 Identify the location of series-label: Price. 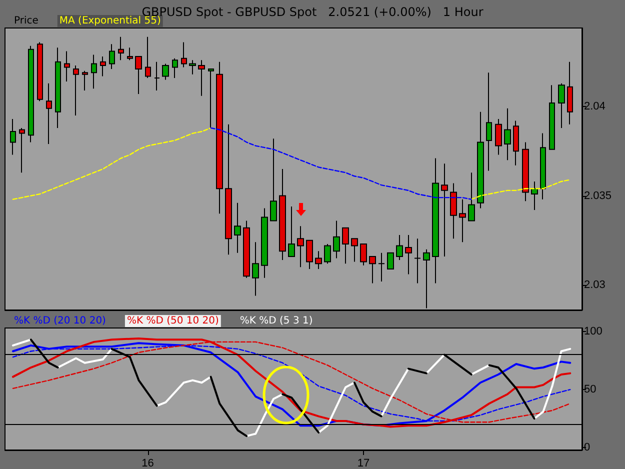
(26, 21).